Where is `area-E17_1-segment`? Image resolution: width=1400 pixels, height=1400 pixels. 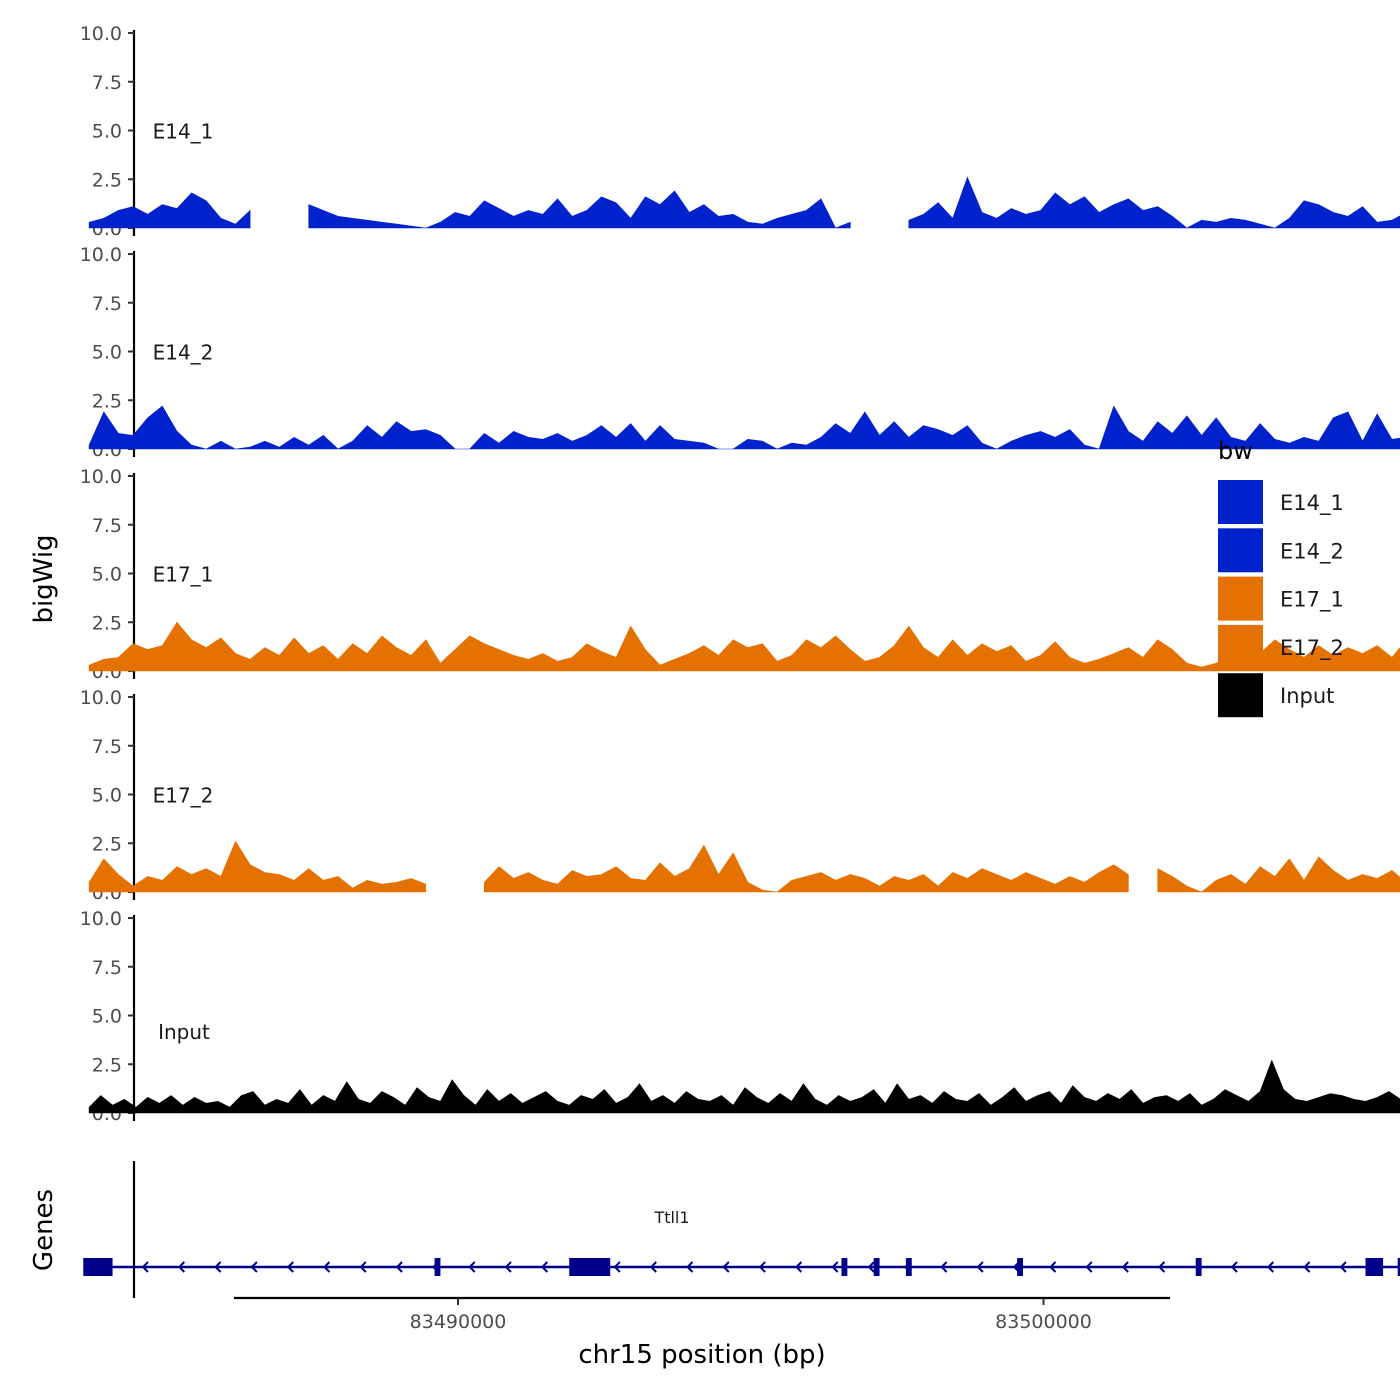 area-E17_1-segment is located at coordinates (744, 646).